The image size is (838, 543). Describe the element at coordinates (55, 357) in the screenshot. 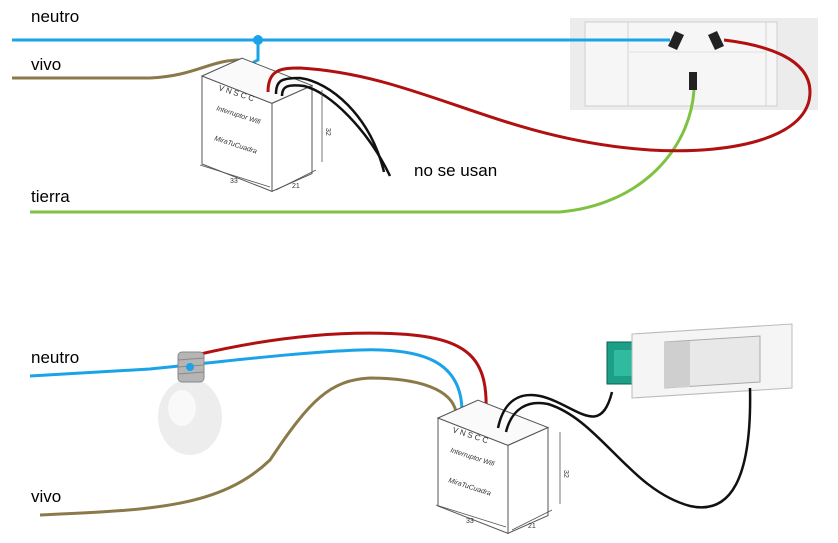

I see `label-neutro-bottom: neutro` at that location.